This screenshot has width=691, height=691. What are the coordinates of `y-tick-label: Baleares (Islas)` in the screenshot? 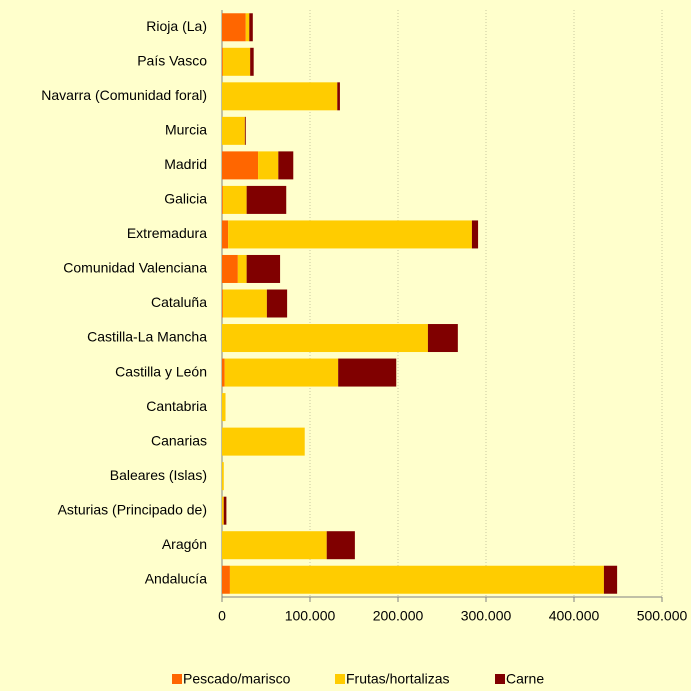 It's located at (158, 475).